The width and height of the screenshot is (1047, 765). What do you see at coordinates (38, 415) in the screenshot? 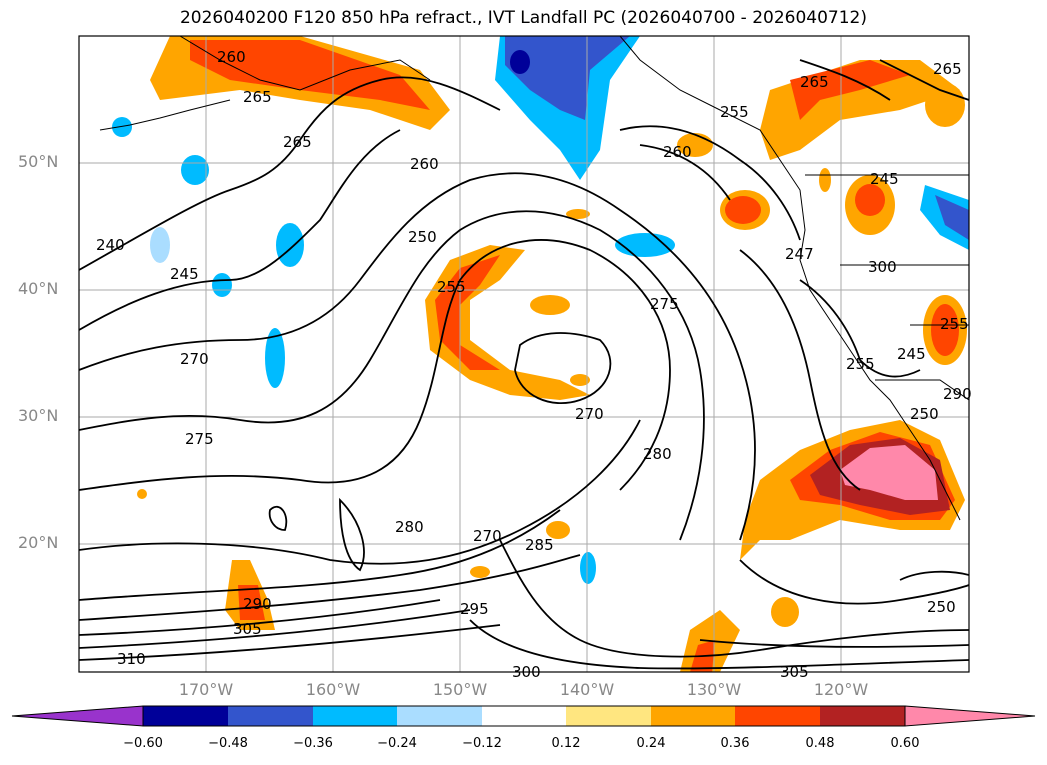
I see `lat-label-30n: 30°N` at bounding box center [38, 415].